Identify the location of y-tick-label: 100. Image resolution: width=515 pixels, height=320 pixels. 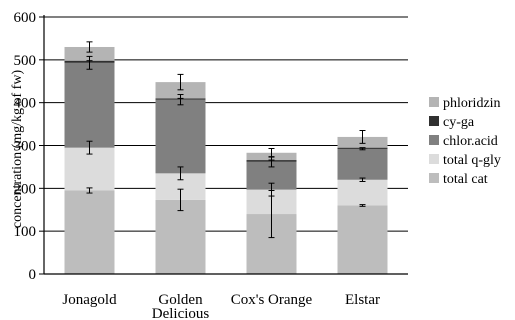
(25, 232).